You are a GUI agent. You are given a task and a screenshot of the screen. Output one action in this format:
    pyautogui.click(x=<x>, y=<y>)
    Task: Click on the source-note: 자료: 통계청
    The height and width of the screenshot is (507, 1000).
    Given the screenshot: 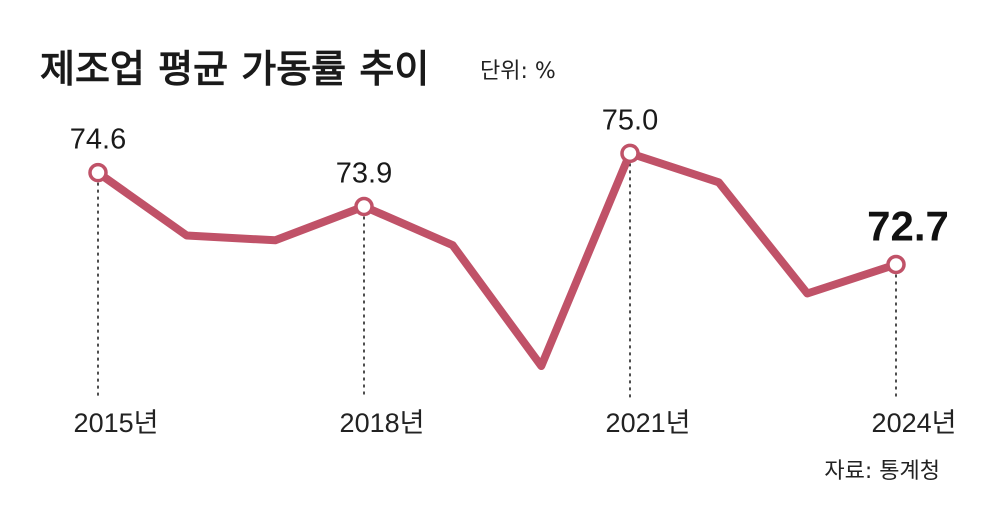 What is the action you would take?
    pyautogui.click(x=882, y=471)
    